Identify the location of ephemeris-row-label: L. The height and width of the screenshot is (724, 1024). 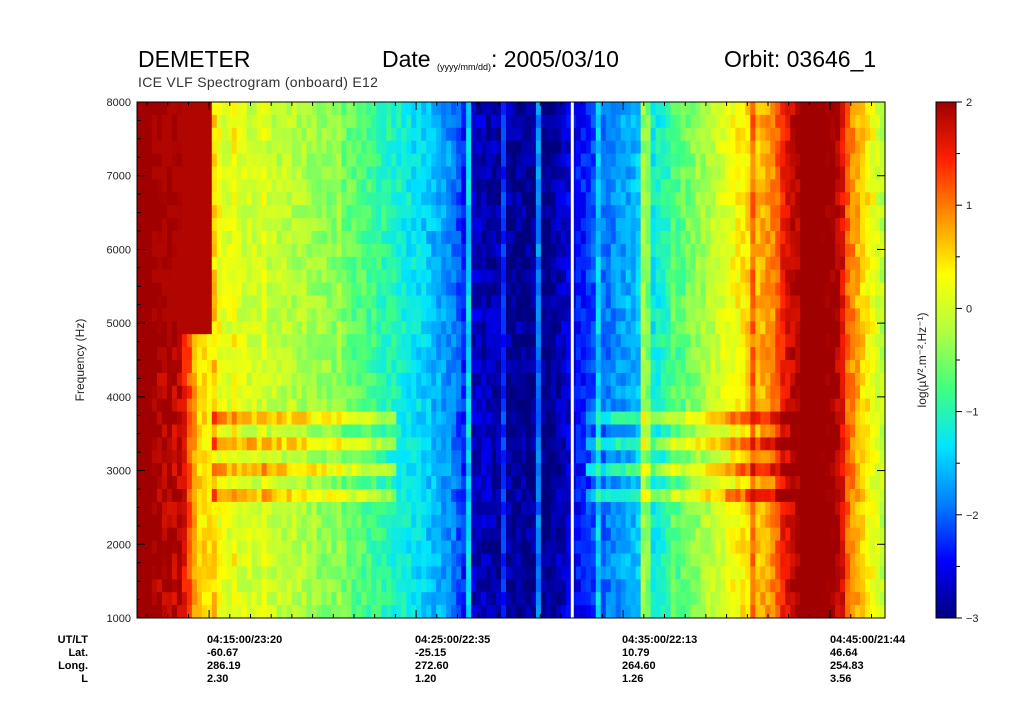
(84, 679).